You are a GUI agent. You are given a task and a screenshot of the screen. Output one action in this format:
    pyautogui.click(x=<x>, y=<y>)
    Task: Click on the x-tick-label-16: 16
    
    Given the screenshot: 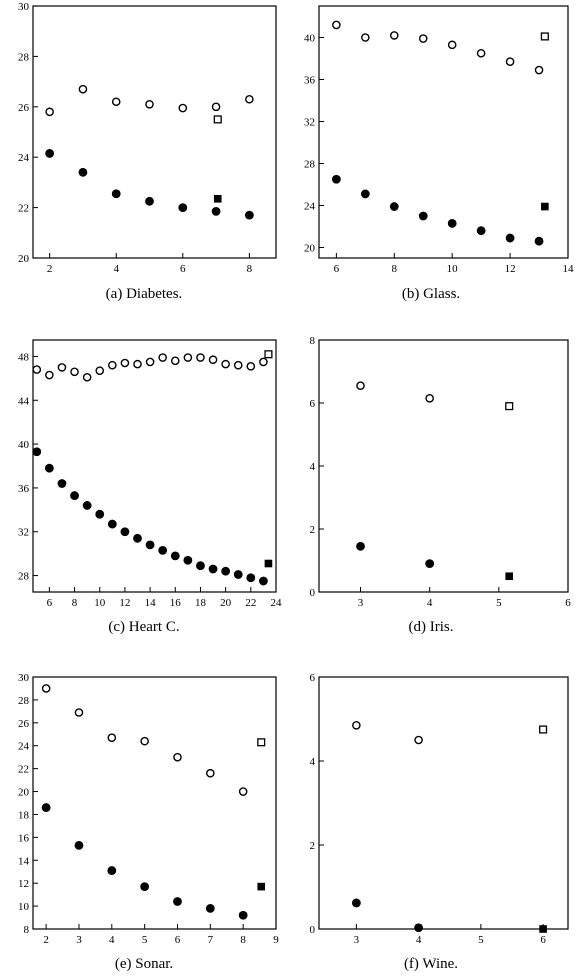 What is the action you would take?
    pyautogui.click(x=176, y=603)
    